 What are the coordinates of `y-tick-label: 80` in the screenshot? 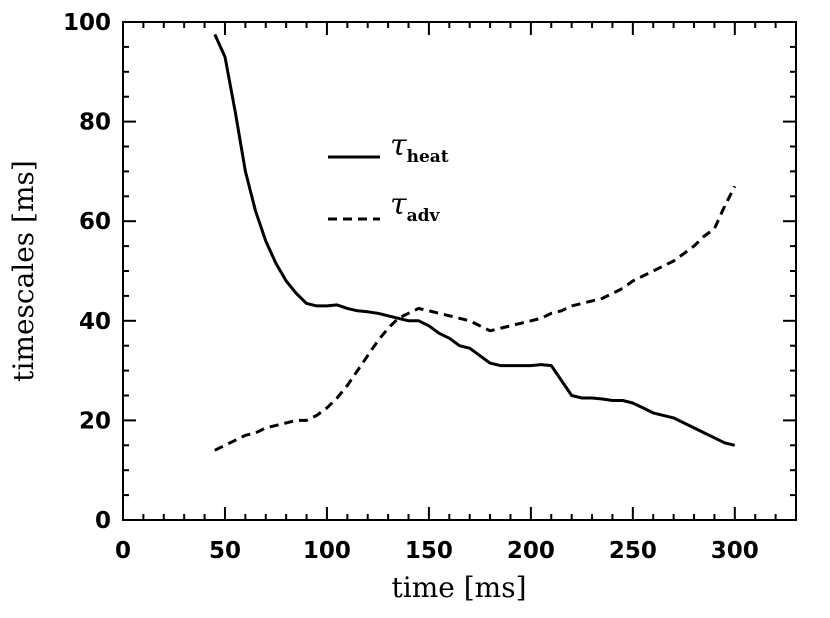 It's located at (95, 123).